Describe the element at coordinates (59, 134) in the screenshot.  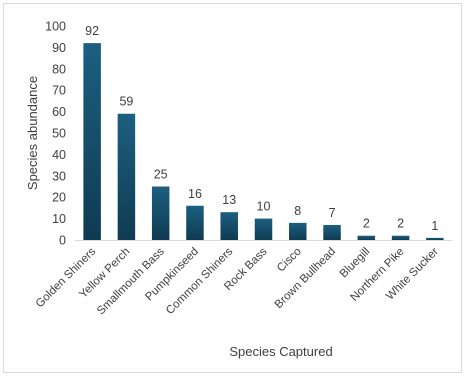
I see `y-tick-label: 50` at that location.